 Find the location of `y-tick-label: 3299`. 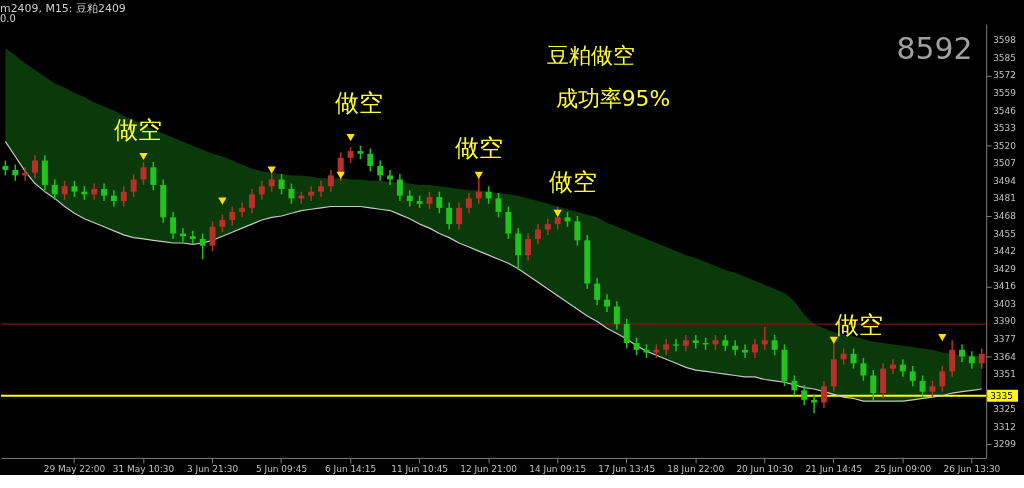

y-tick-label: 3299 is located at coordinates (1005, 444).